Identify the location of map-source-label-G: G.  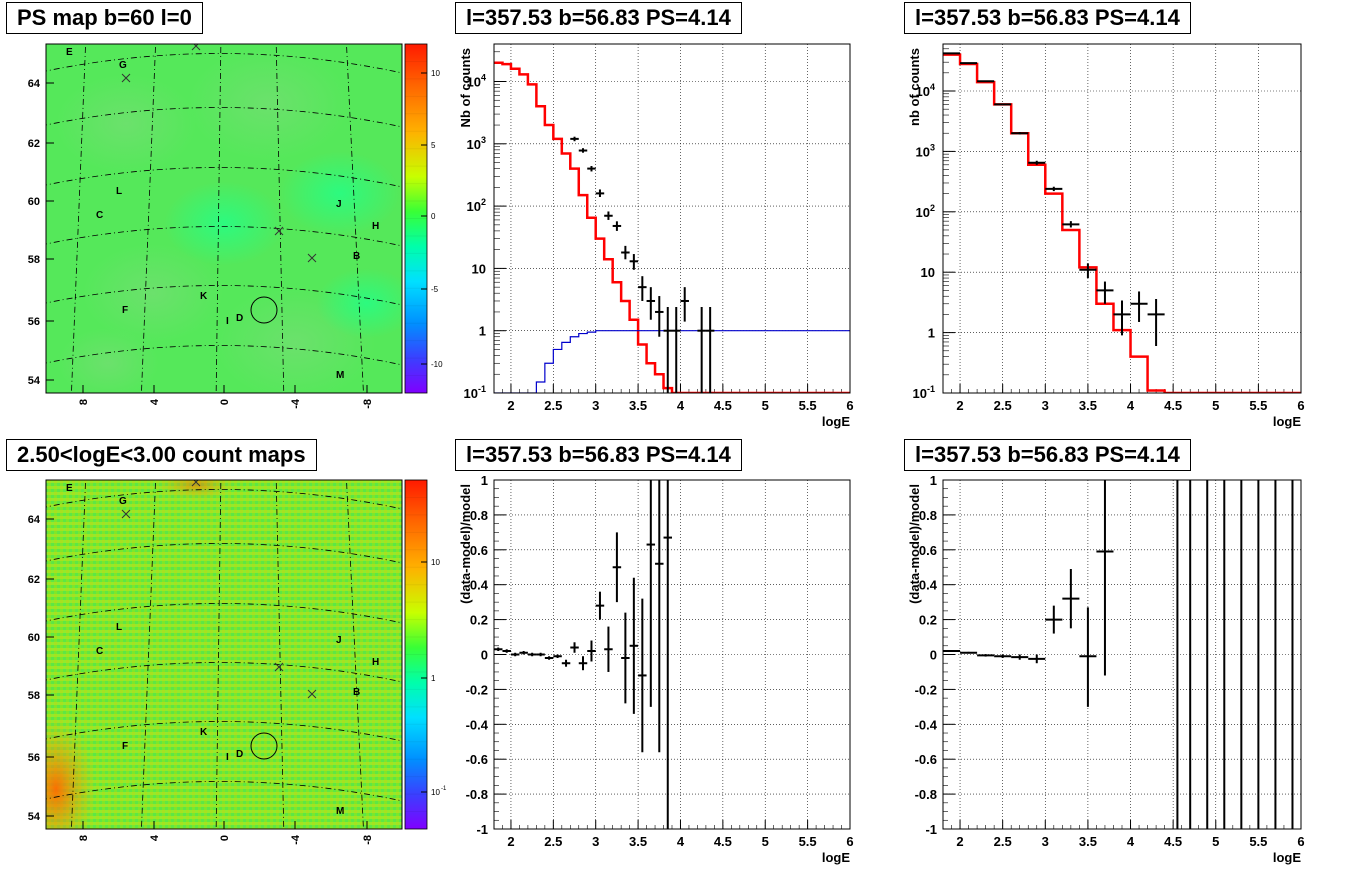
(123, 501).